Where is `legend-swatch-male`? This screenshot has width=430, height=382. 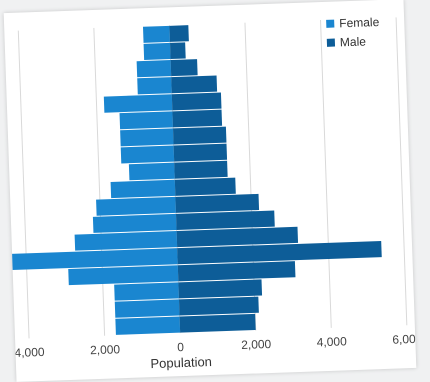
legend-swatch-male is located at coordinates (331, 42).